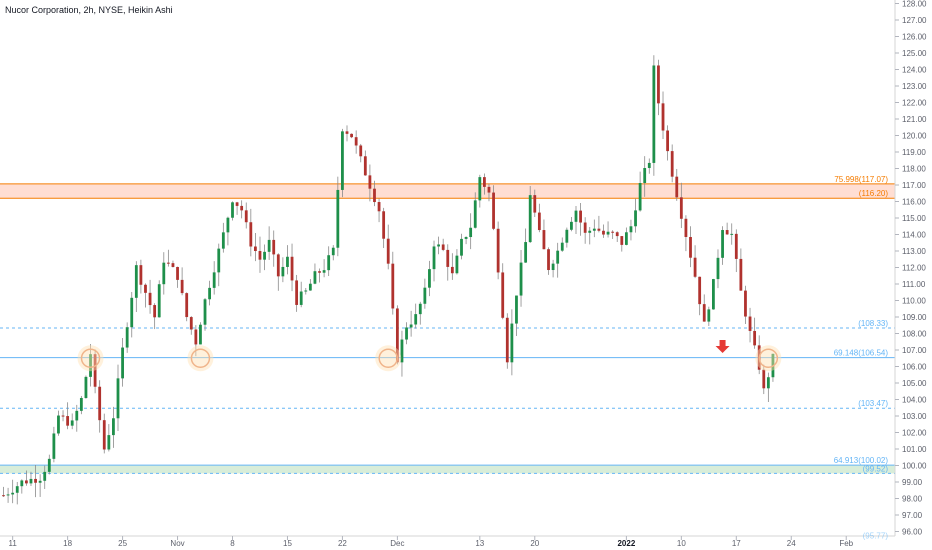 The height and width of the screenshot is (550, 932). What do you see at coordinates (914, 86) in the screenshot?
I see `price-tick-label: 123.00` at bounding box center [914, 86].